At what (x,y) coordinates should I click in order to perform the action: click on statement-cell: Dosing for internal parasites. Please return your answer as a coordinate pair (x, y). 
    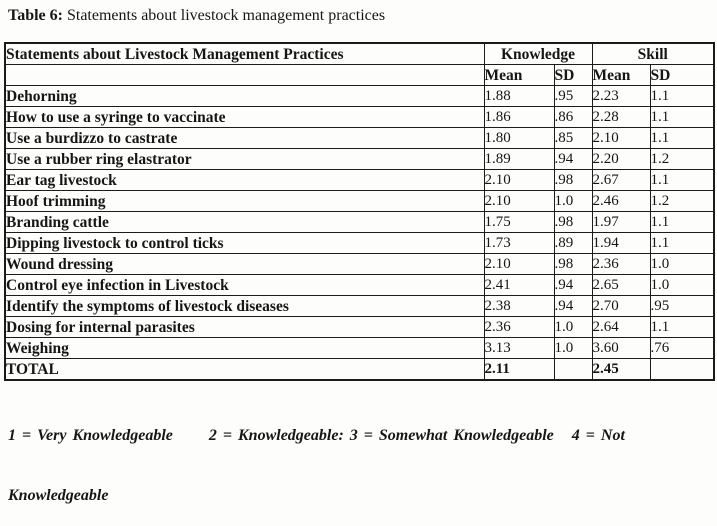
    Looking at the image, I should click on (244, 327).